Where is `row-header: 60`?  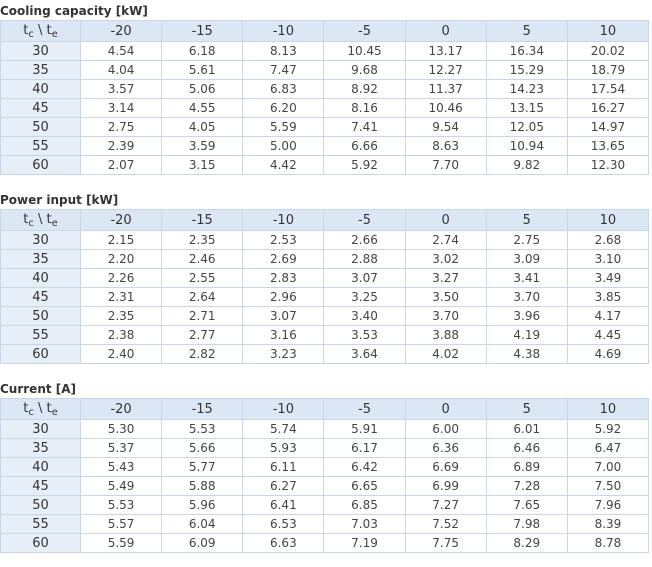
row-header: 60 is located at coordinates (40, 354).